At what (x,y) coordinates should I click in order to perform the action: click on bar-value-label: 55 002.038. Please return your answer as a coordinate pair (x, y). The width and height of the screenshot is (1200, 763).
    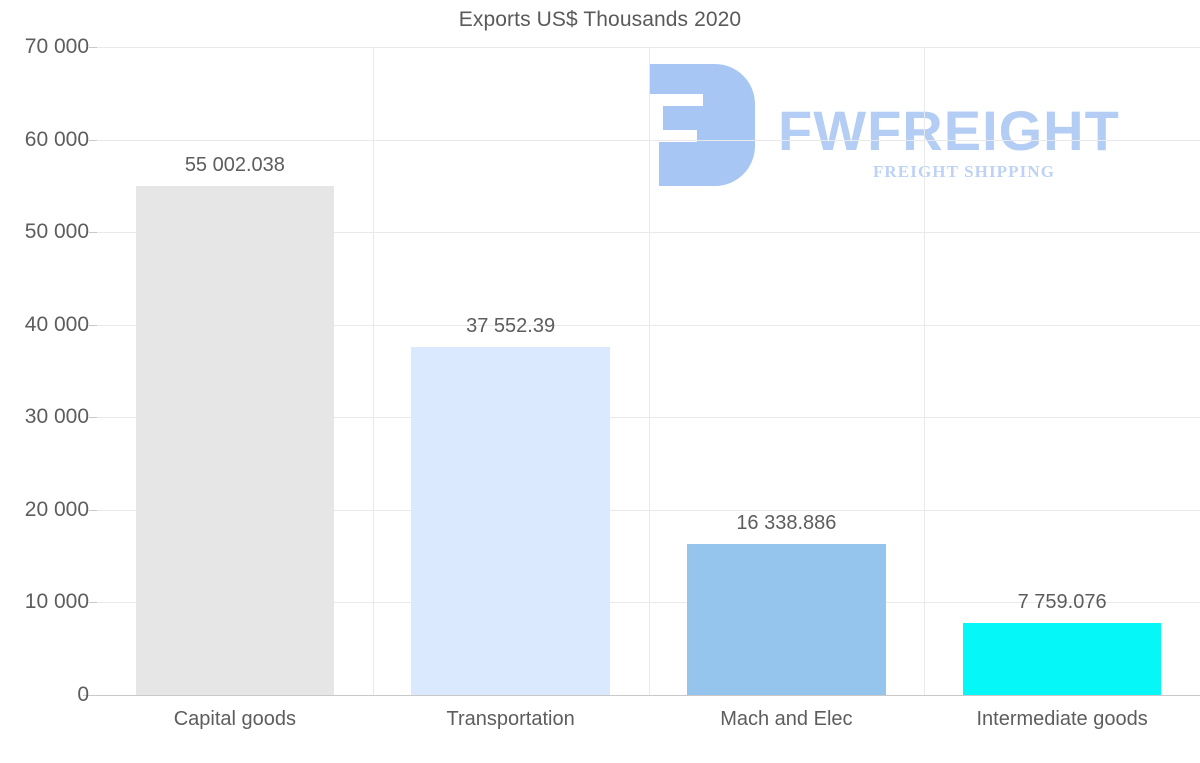
    Looking at the image, I should click on (234, 164).